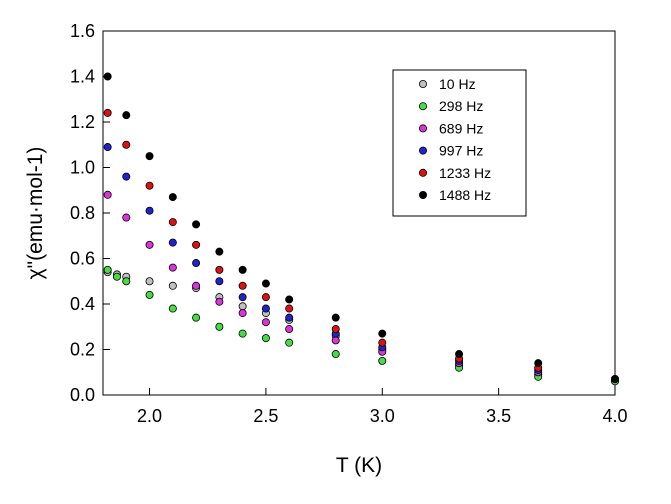  Describe the element at coordinates (82, 168) in the screenshot. I see `y-tick-label: 1.0` at that location.